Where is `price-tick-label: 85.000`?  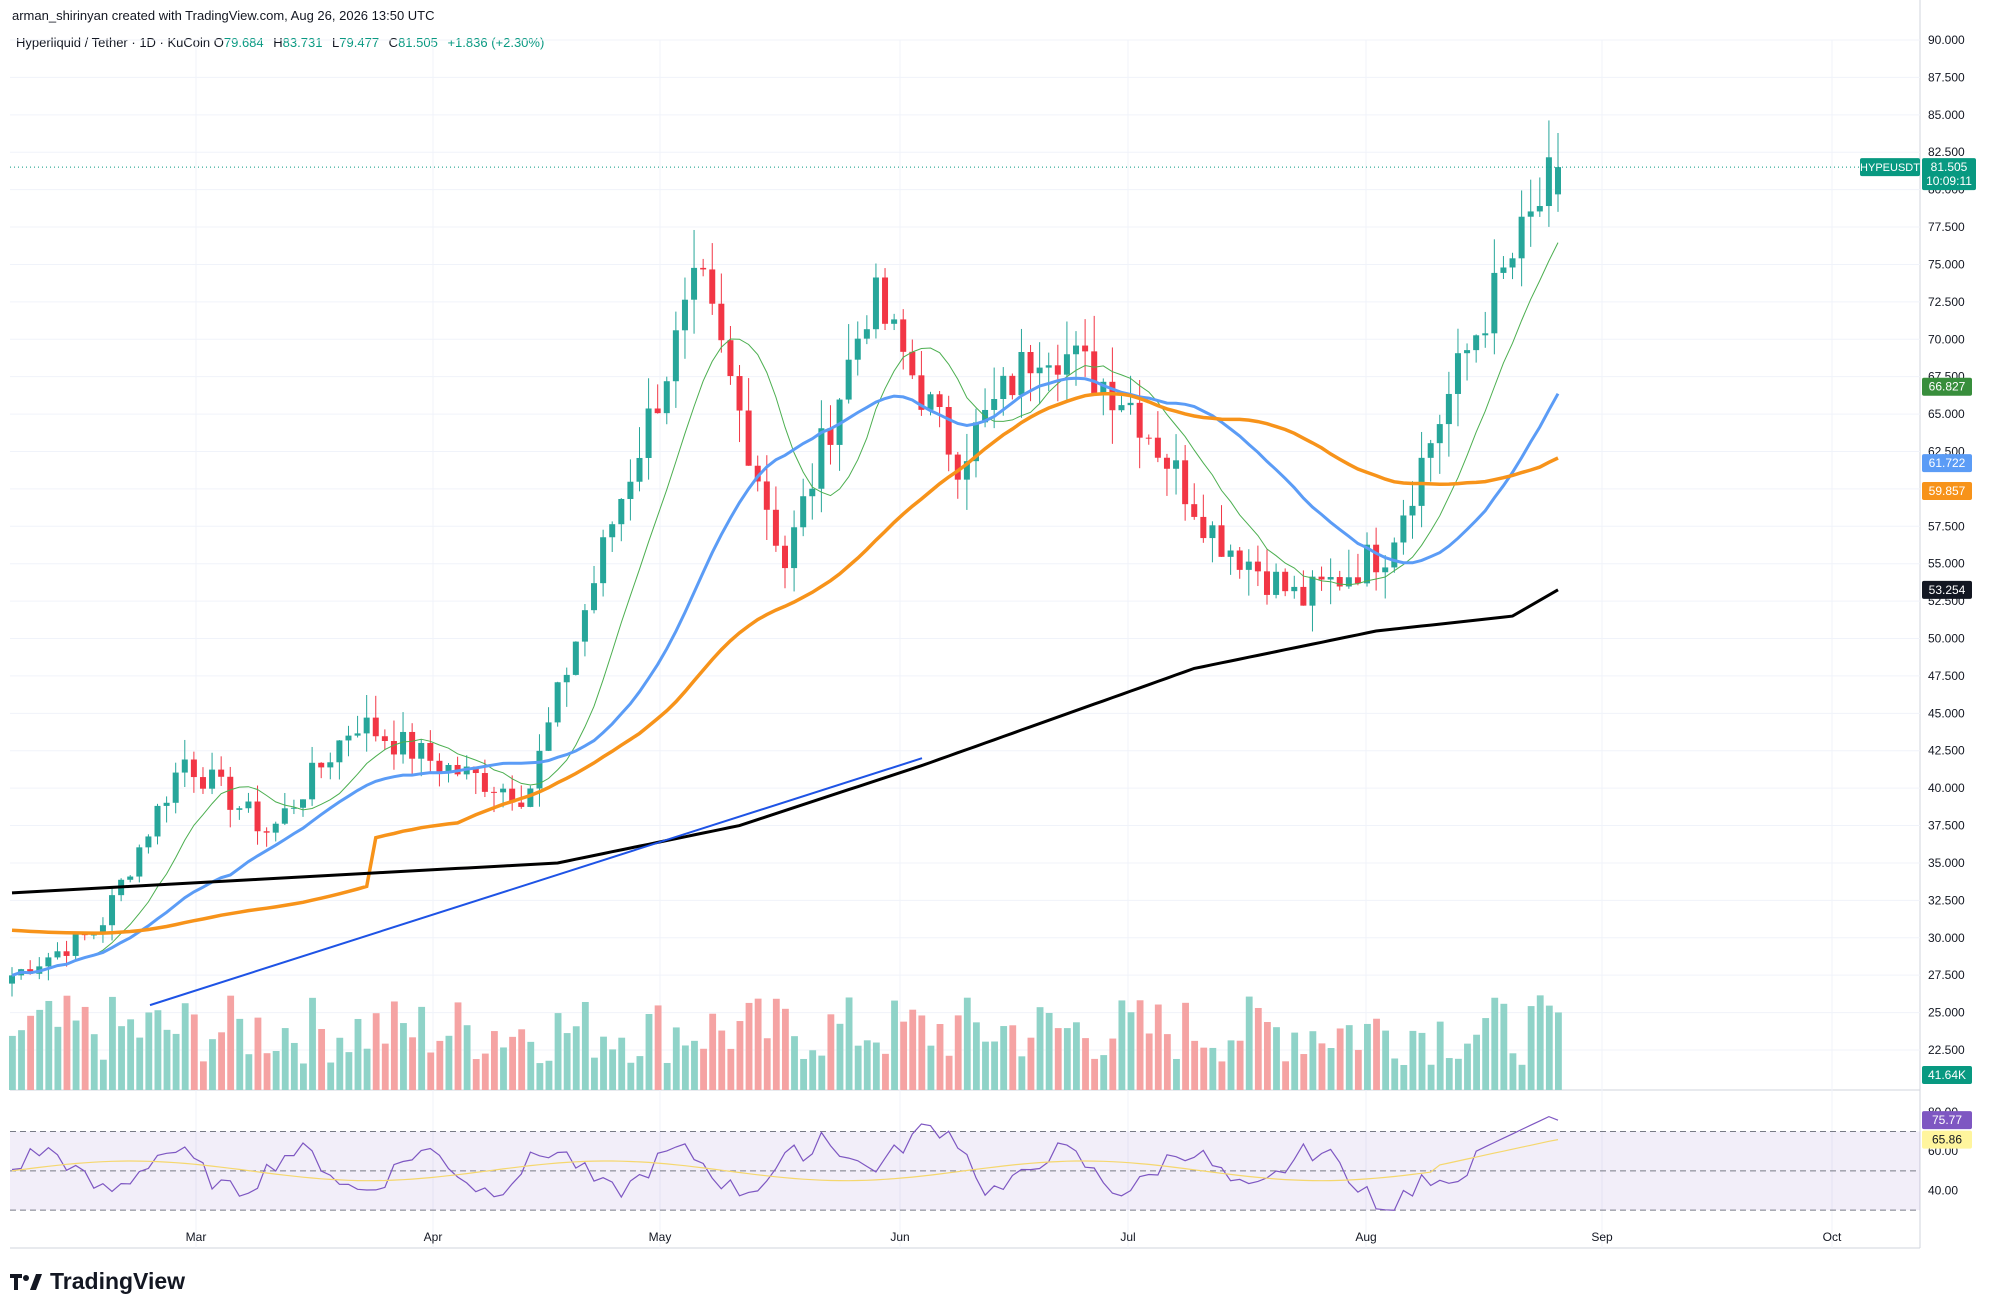 price-tick-label: 85.000 is located at coordinates (1946, 115).